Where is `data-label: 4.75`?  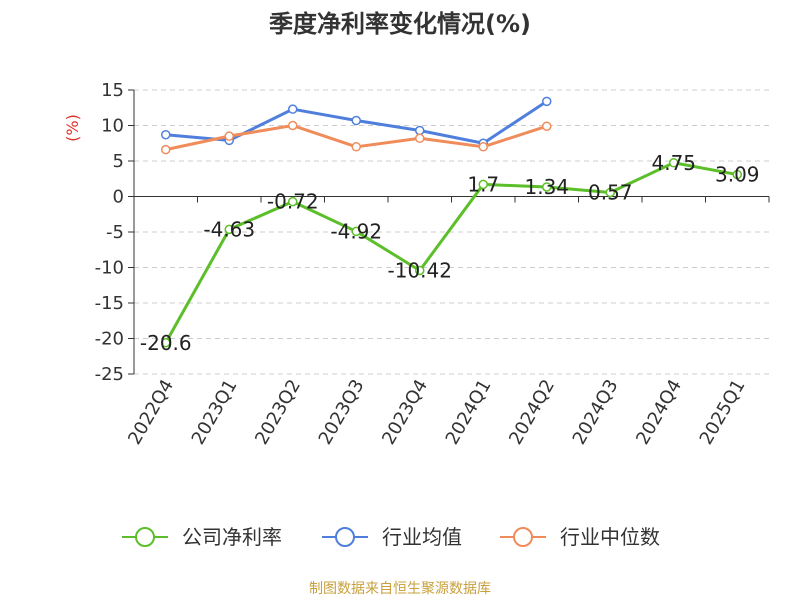 data-label: 4.75 is located at coordinates (673, 163).